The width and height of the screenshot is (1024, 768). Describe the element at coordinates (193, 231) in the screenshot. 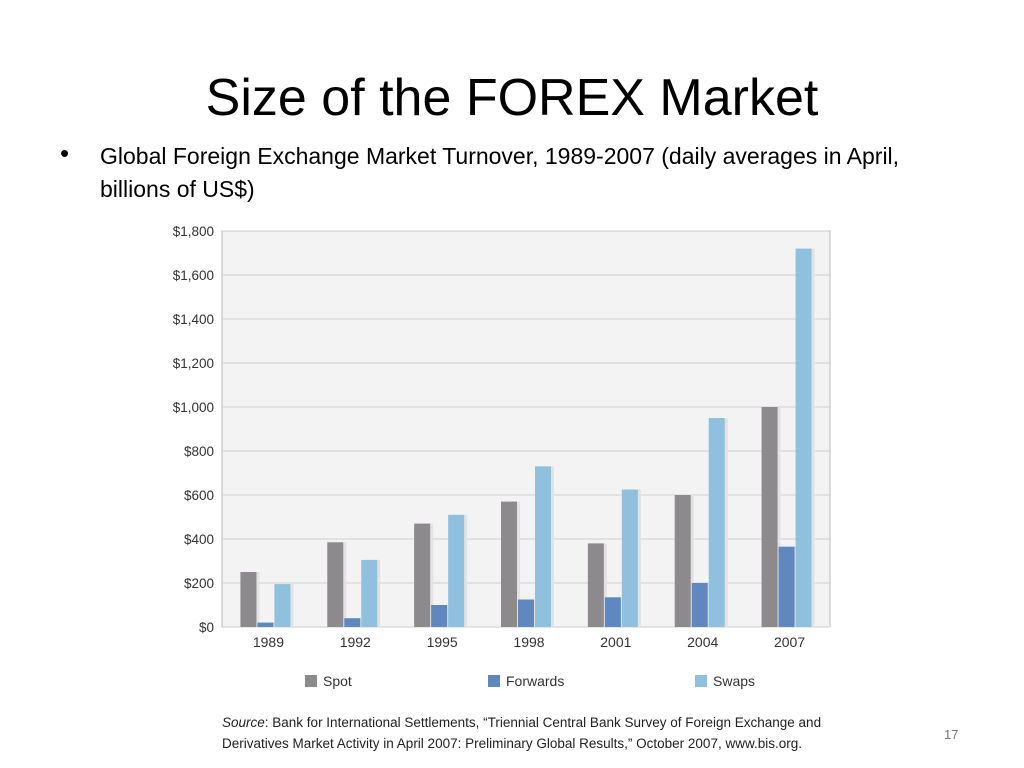

I see `y-tick-label: $1,800` at that location.